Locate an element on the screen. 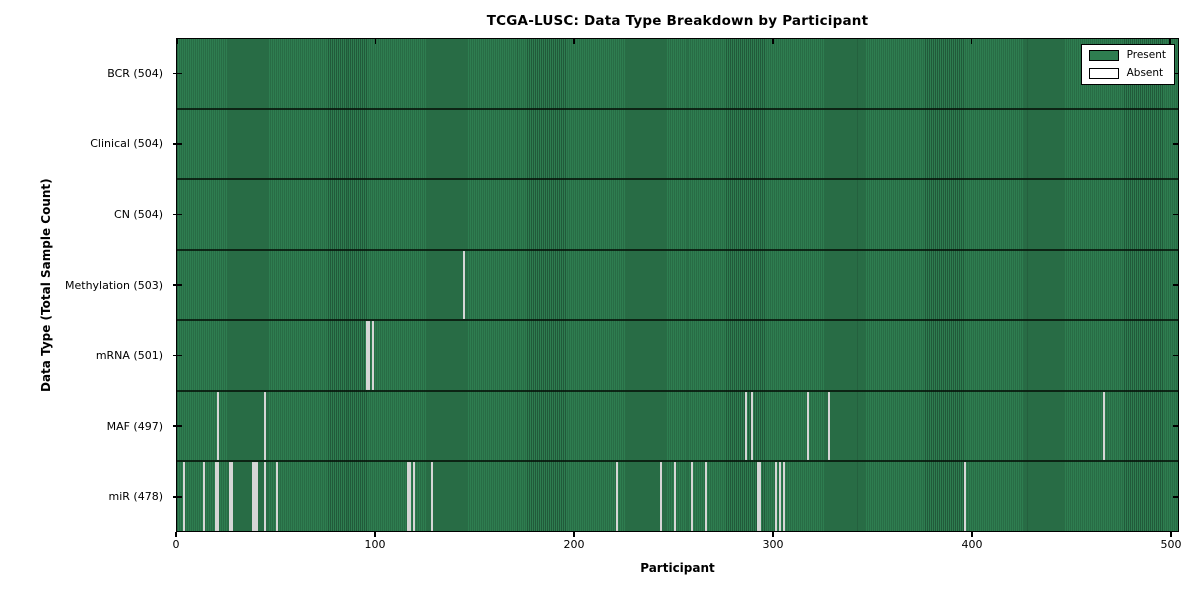  ytick-label-Clinical: Clinical (504) is located at coordinates (126, 144).